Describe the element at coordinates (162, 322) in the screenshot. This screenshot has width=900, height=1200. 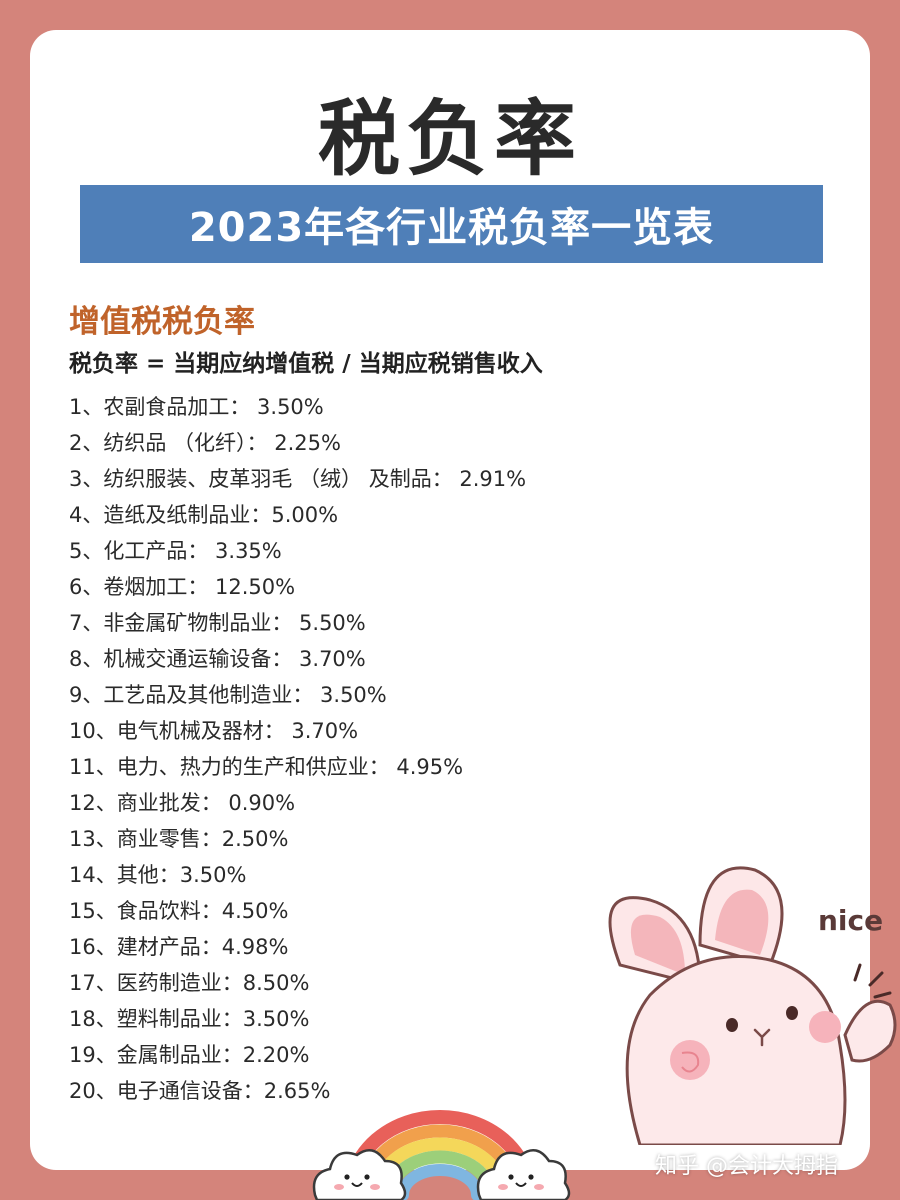
I see `section-title: 增值税税负率` at that location.